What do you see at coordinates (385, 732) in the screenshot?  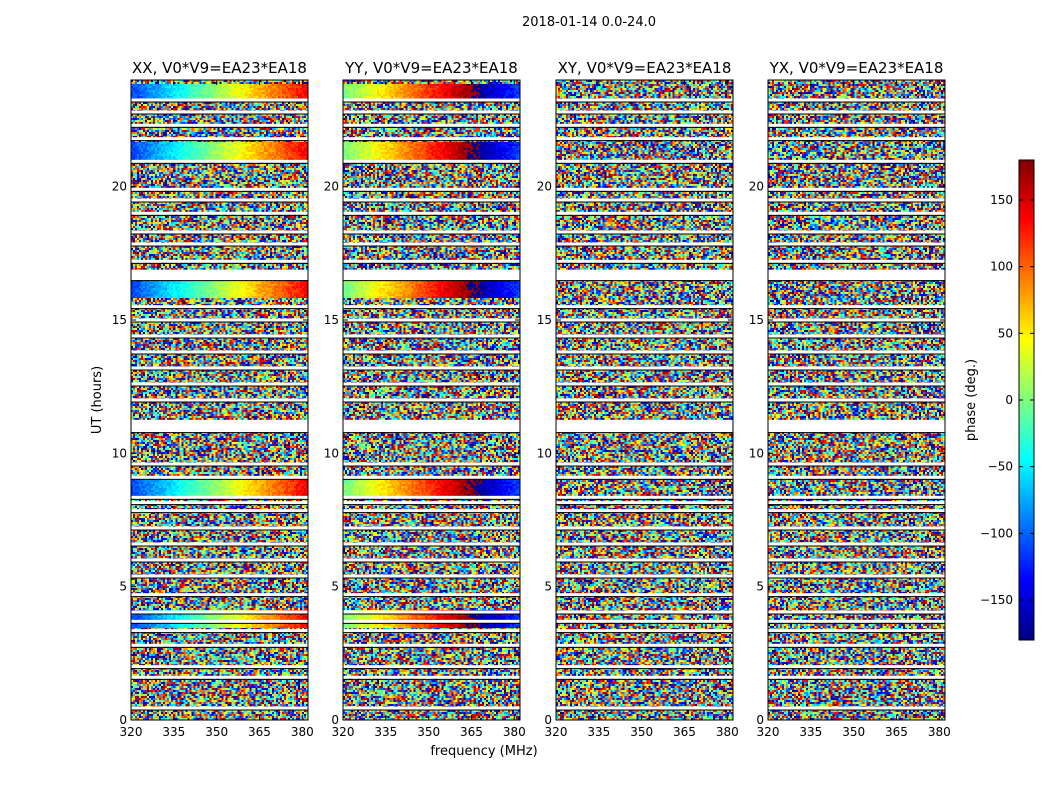 I see `x-tick-label: 335` at bounding box center [385, 732].